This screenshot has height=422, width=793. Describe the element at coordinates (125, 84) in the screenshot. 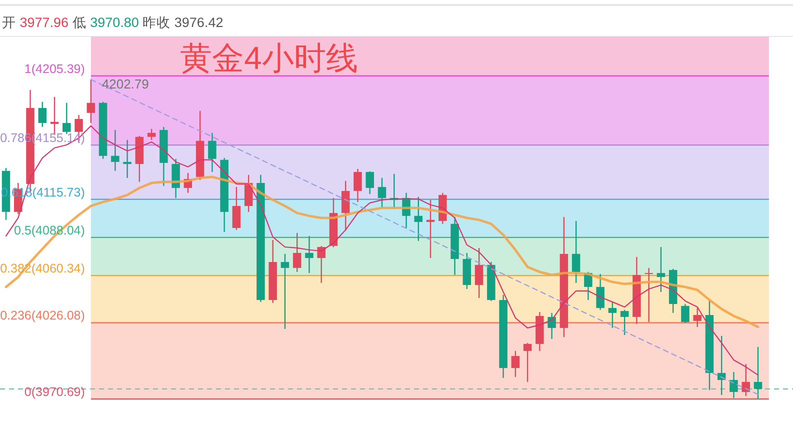

I see `annotation: 4202.79` at that location.